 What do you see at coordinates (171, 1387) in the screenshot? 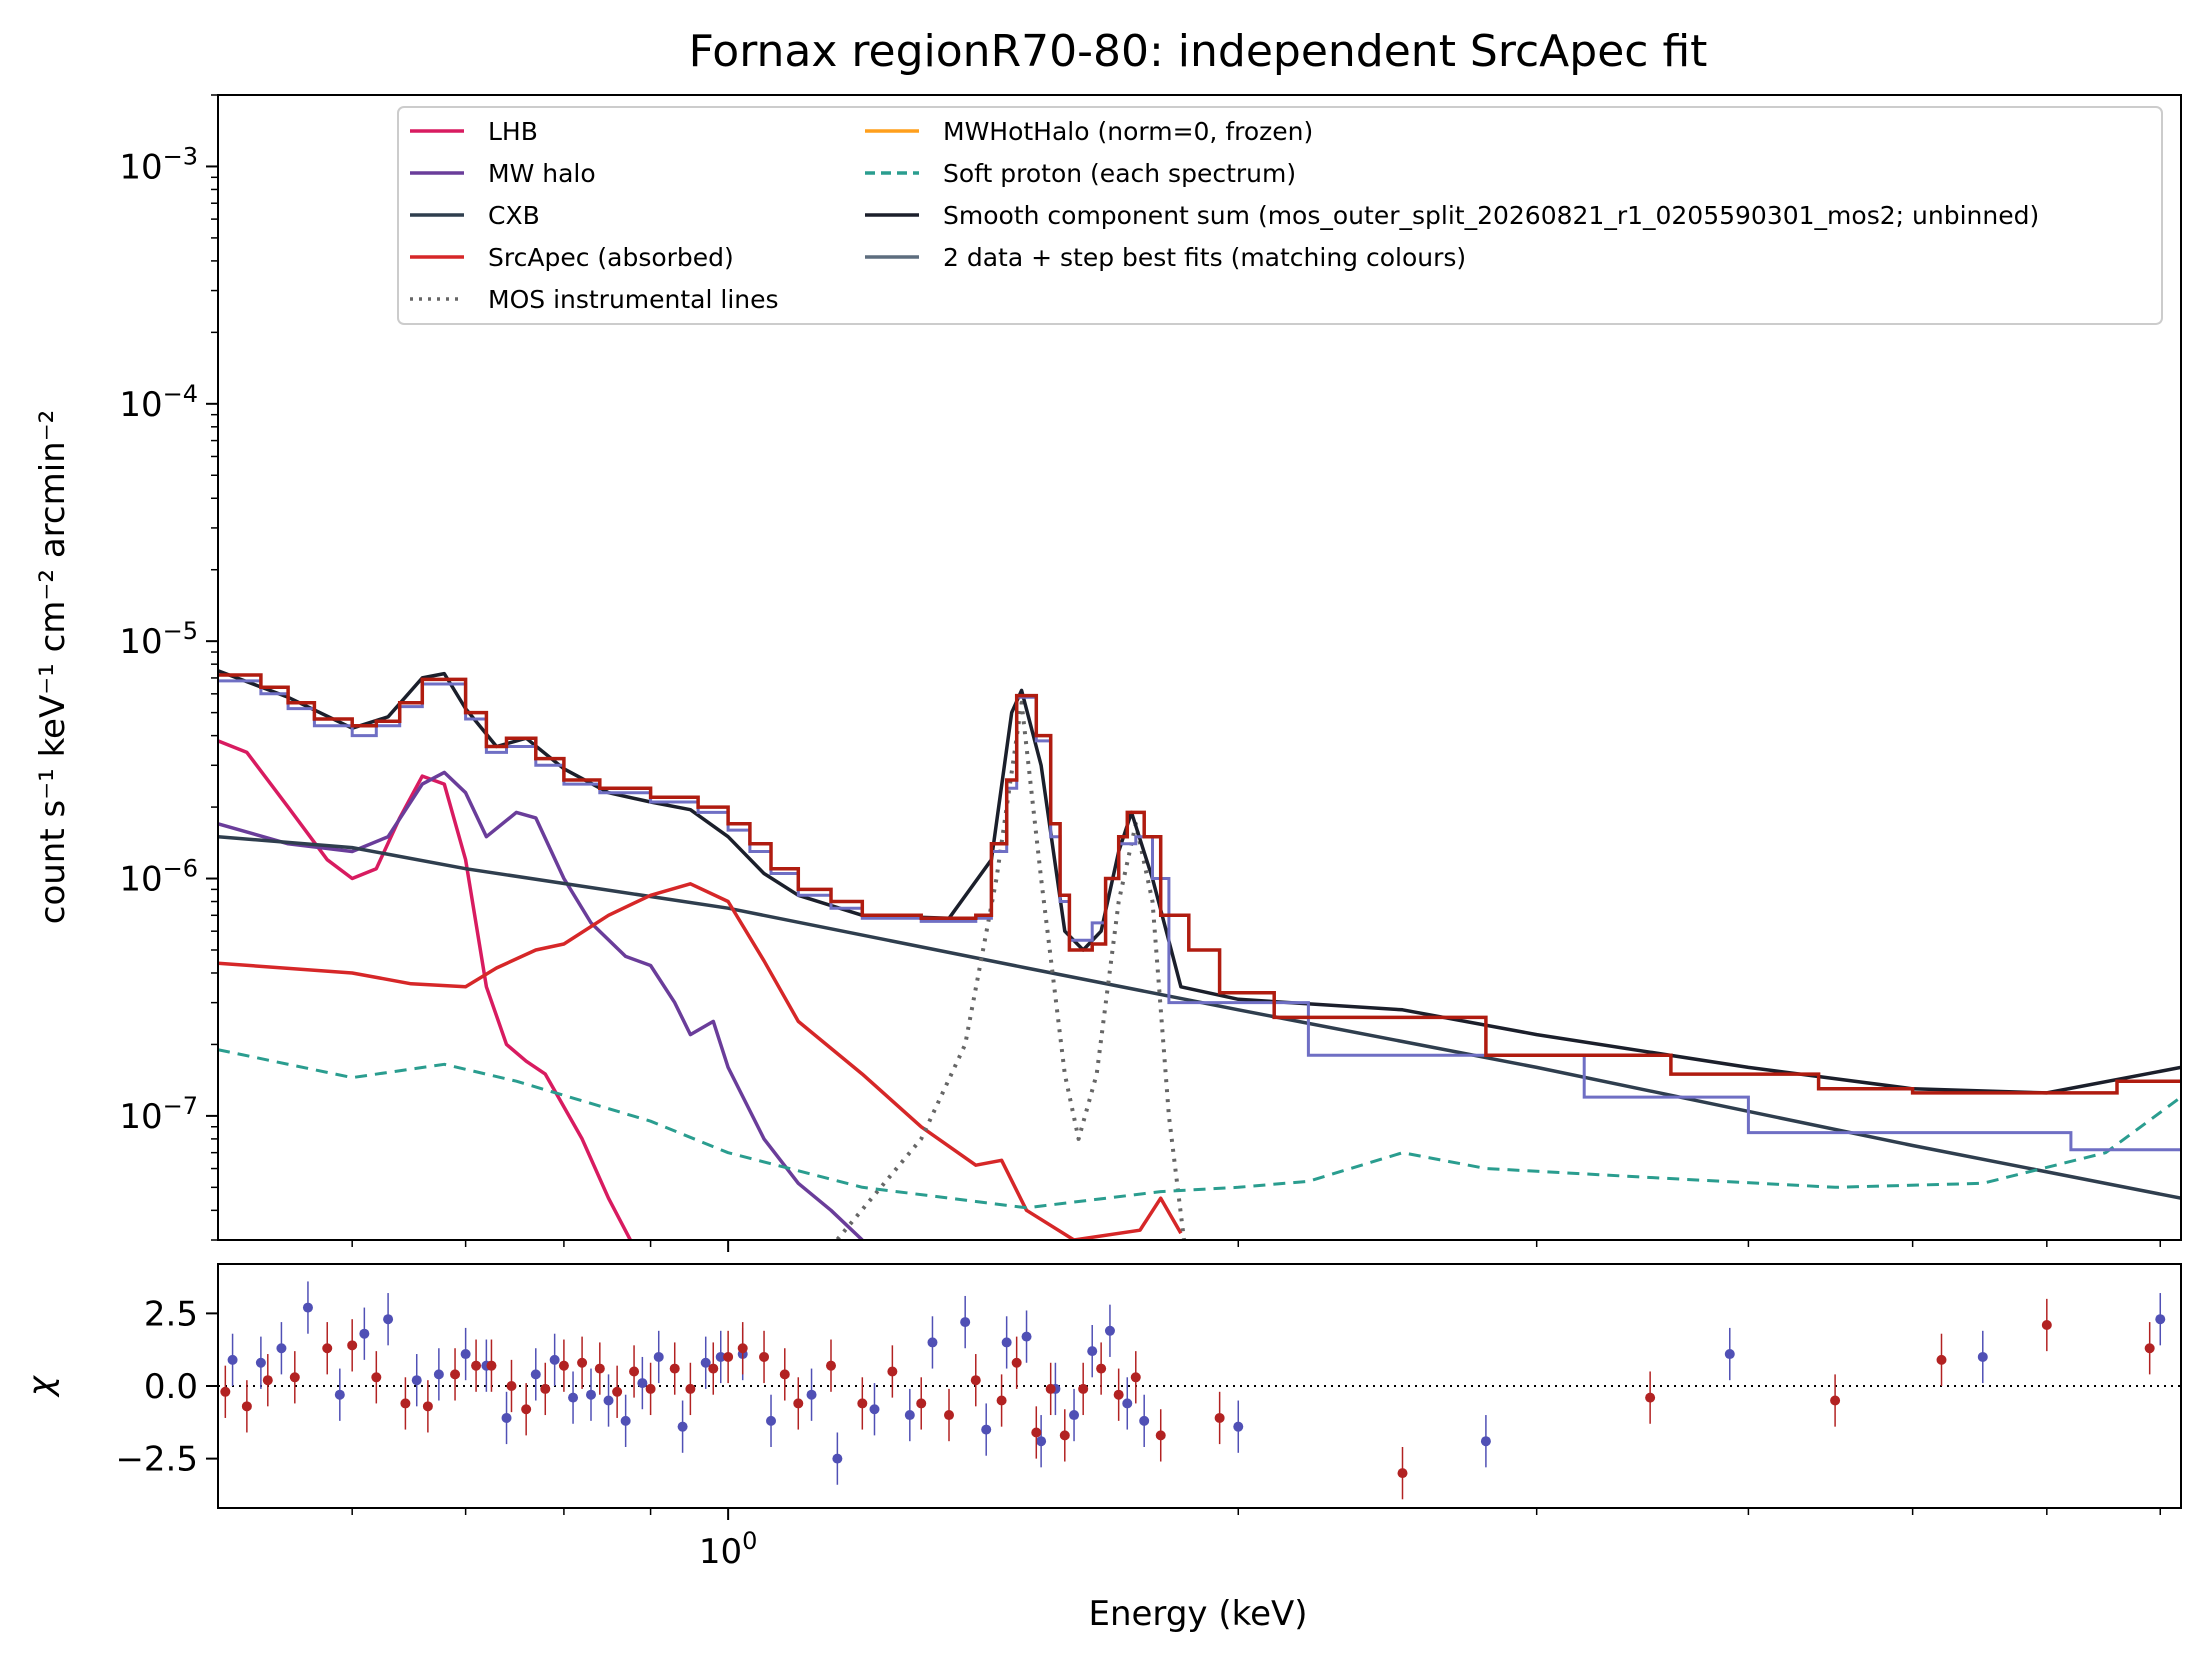
I see `resid-tick-label-2: 0.0` at bounding box center [171, 1387].